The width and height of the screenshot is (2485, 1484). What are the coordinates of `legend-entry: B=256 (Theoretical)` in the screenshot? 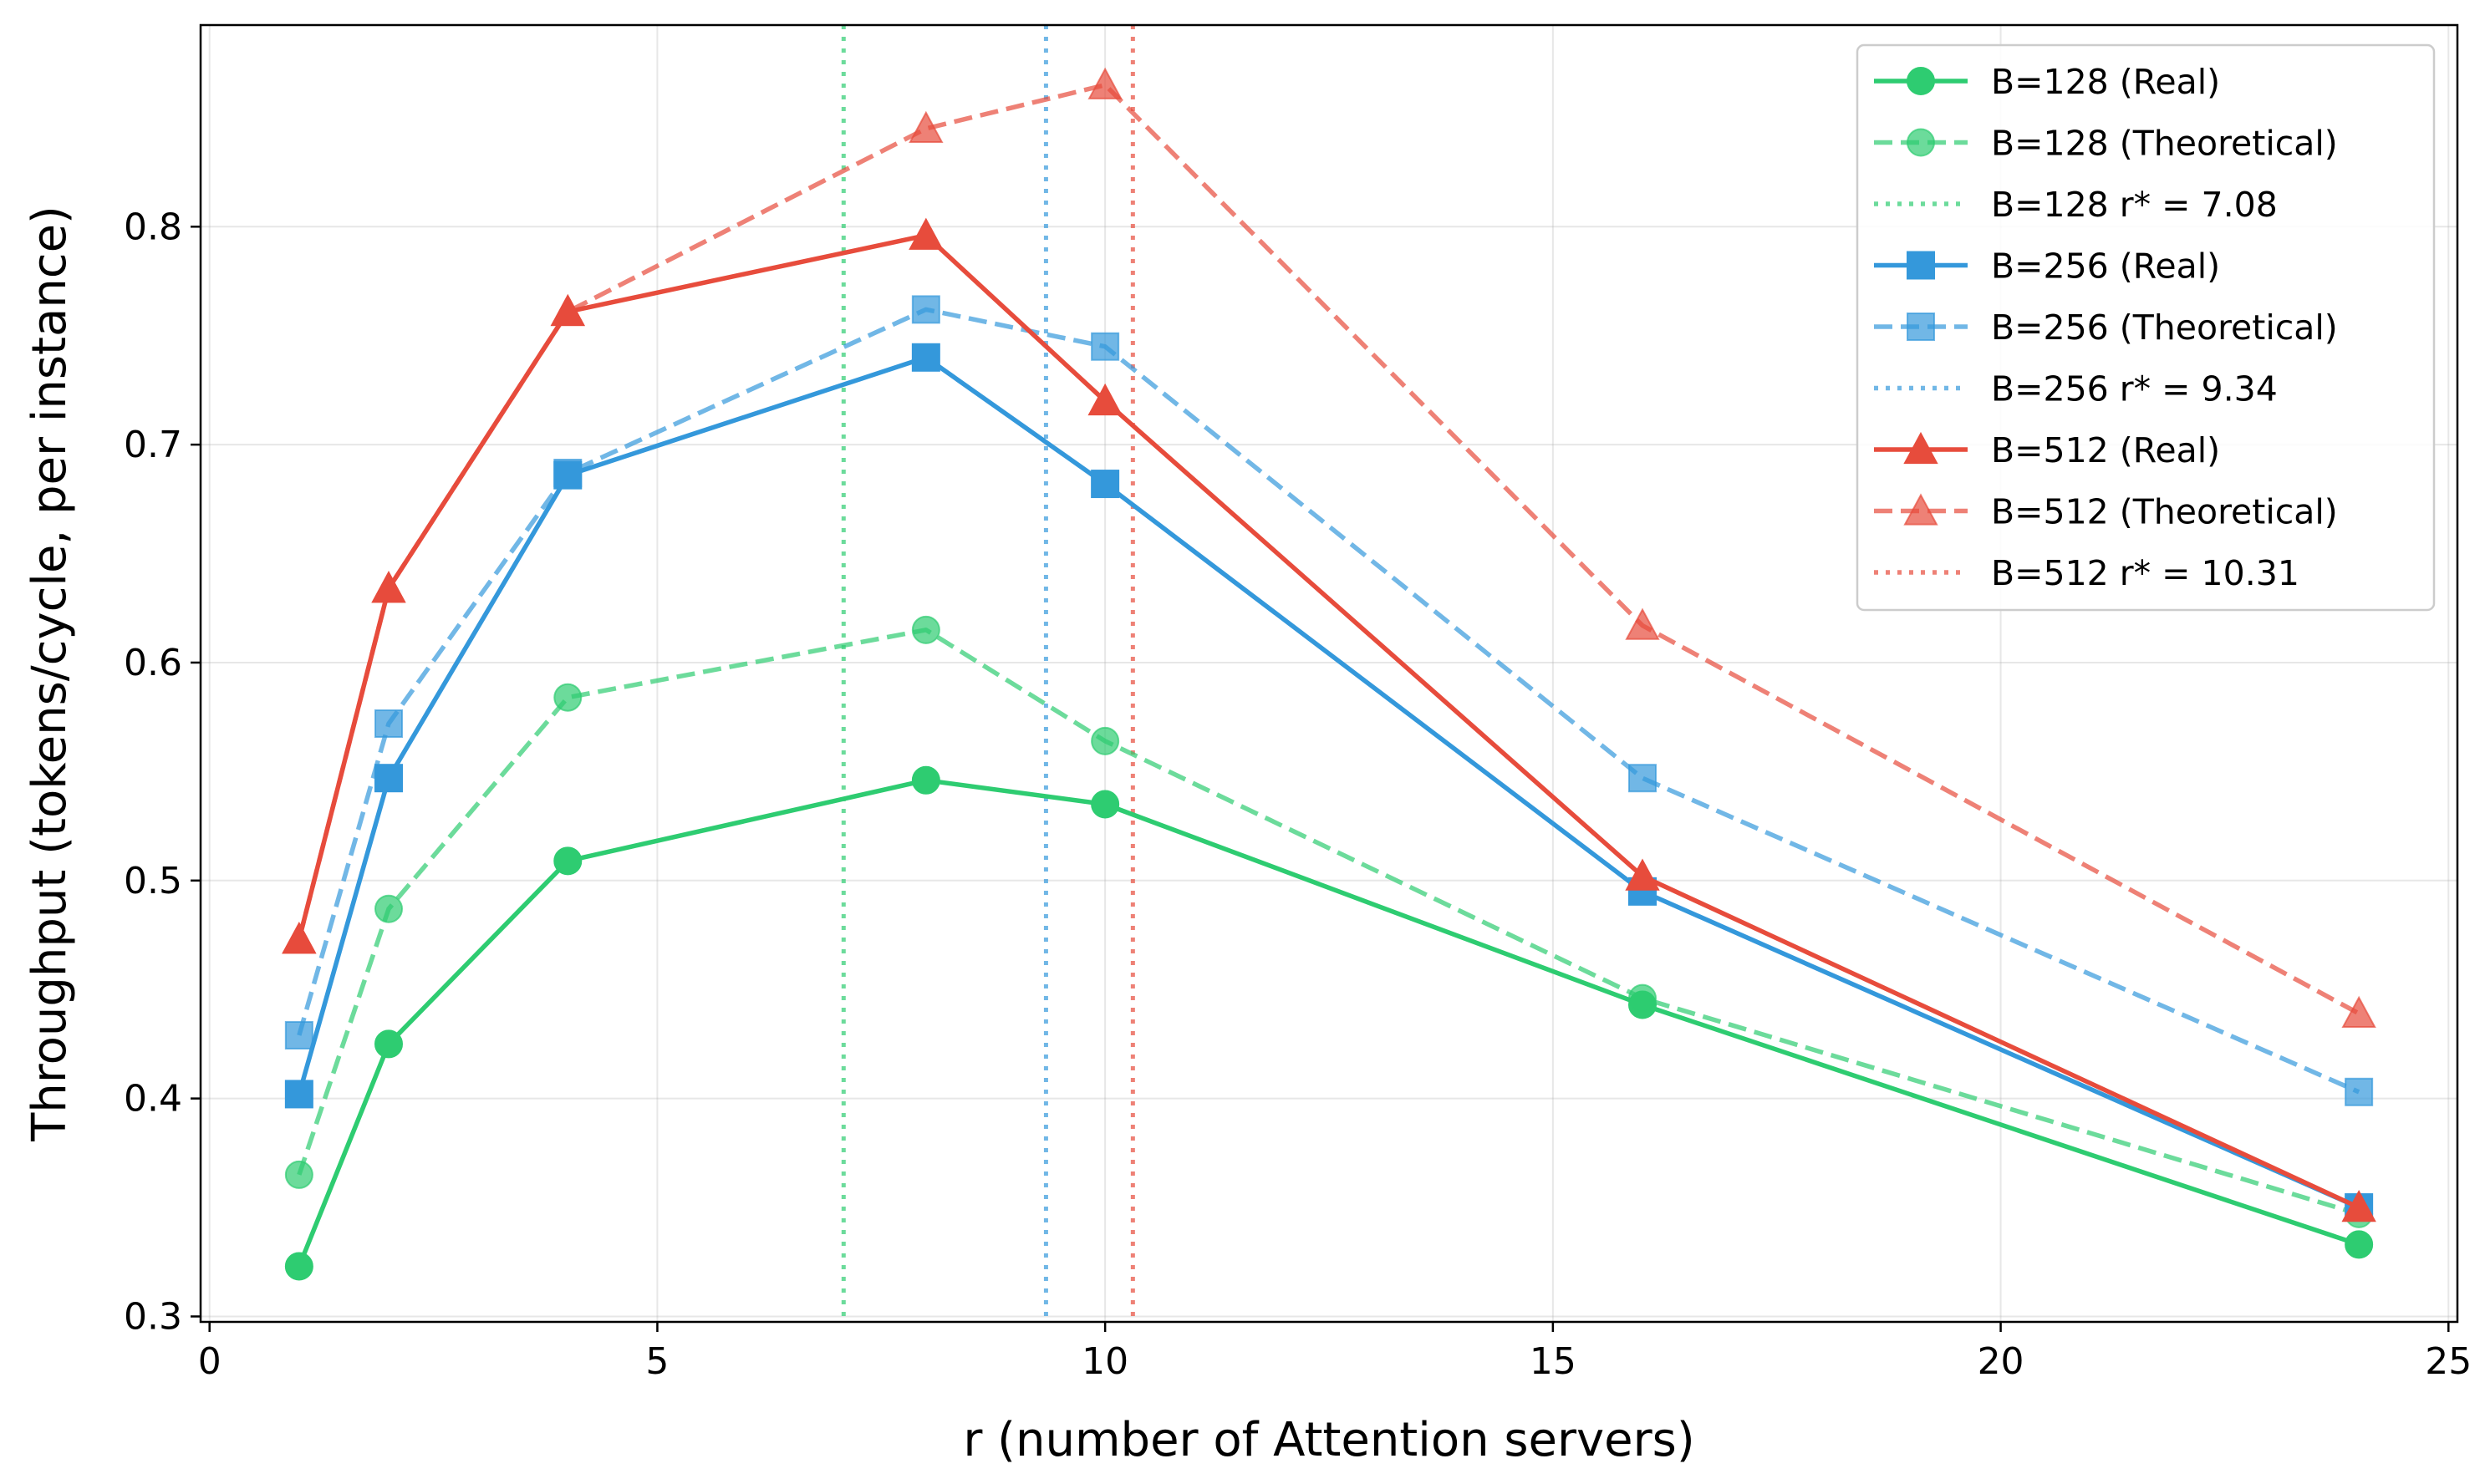 It's located at (2106, 327).